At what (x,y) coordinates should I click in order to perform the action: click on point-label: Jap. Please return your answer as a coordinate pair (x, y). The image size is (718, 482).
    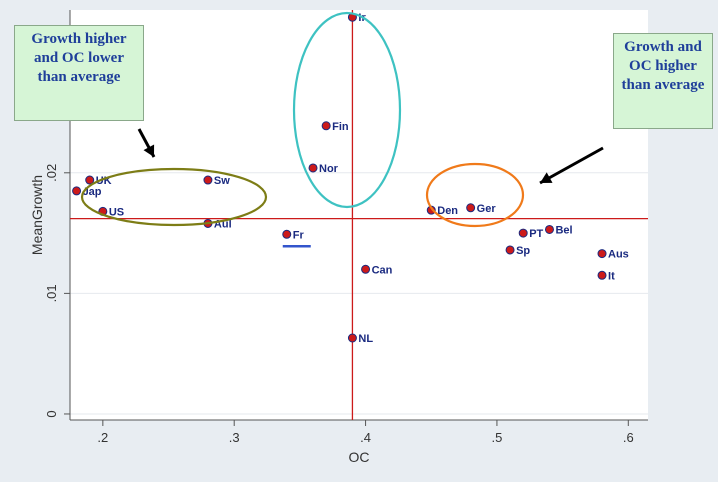
    Looking at the image, I should click on (92, 192).